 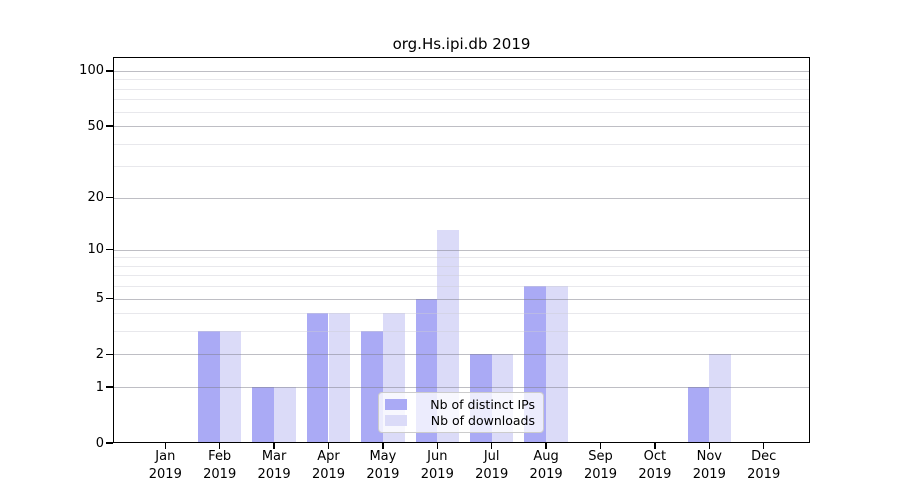 What do you see at coordinates (317, 378) in the screenshot?
I see `bar-distinct-ips-apr` at bounding box center [317, 378].